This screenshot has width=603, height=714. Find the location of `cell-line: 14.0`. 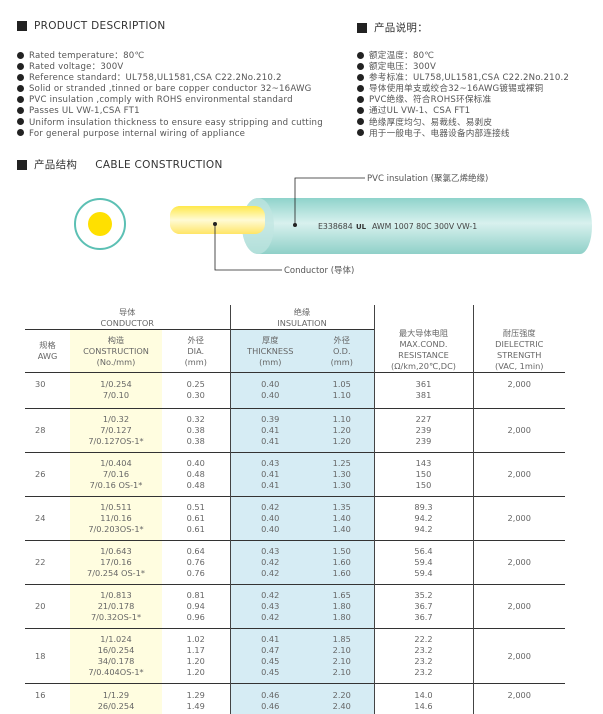

cell-line: 14.0 is located at coordinates (423, 695).